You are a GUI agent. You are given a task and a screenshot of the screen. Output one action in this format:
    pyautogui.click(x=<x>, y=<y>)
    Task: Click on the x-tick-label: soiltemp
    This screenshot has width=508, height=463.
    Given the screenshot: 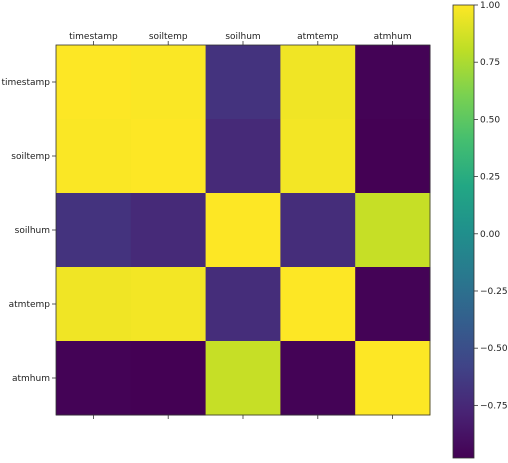 What is the action you would take?
    pyautogui.click(x=168, y=37)
    